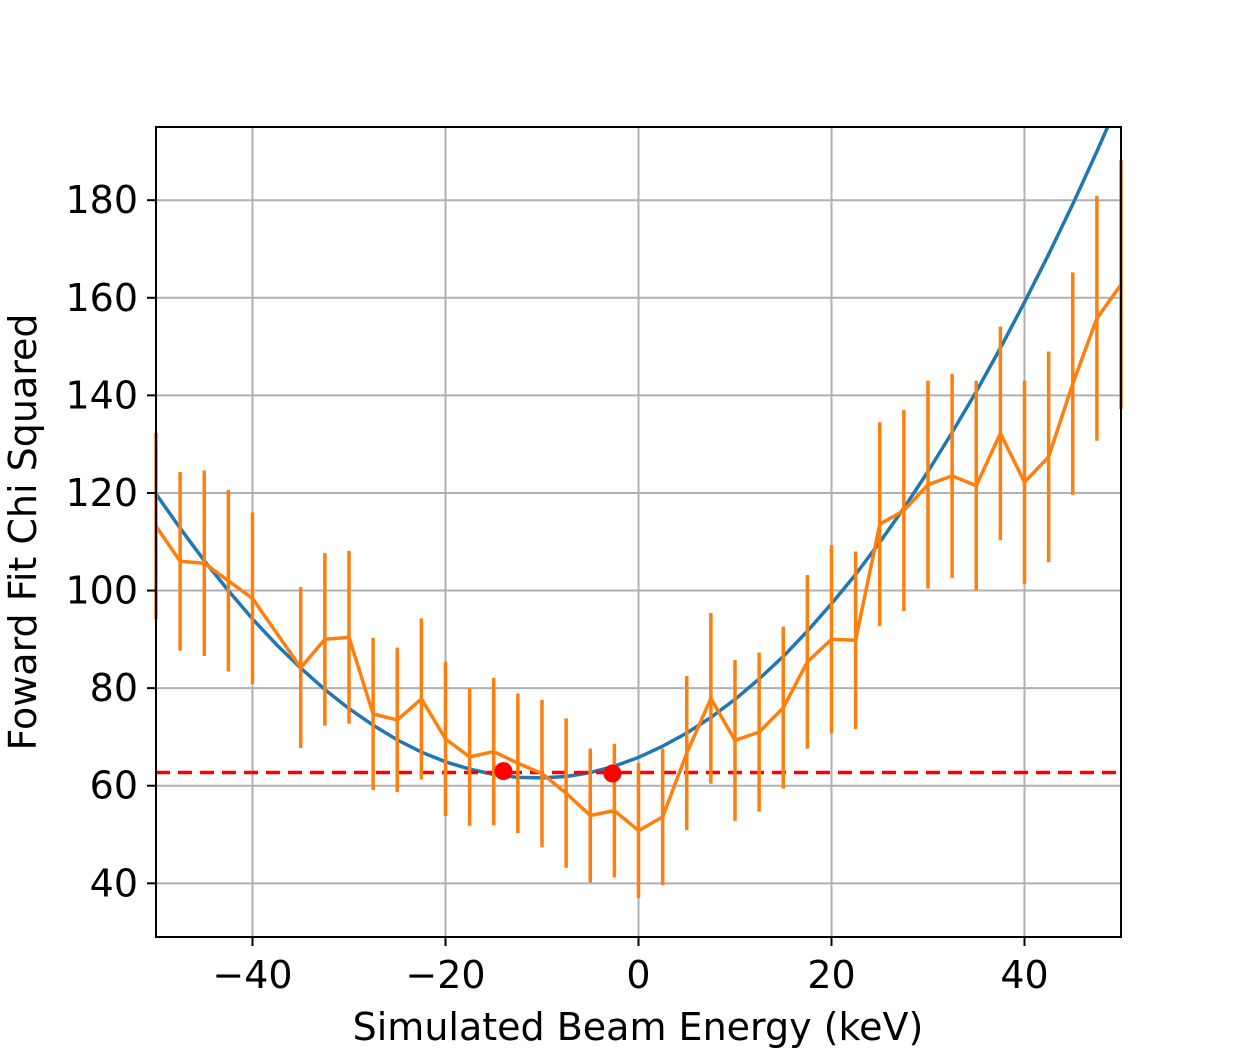 Image resolution: width=1246 pixels, height=1054 pixels. Describe the element at coordinates (114, 786) in the screenshot. I see `y-tick-label: 60` at that location.